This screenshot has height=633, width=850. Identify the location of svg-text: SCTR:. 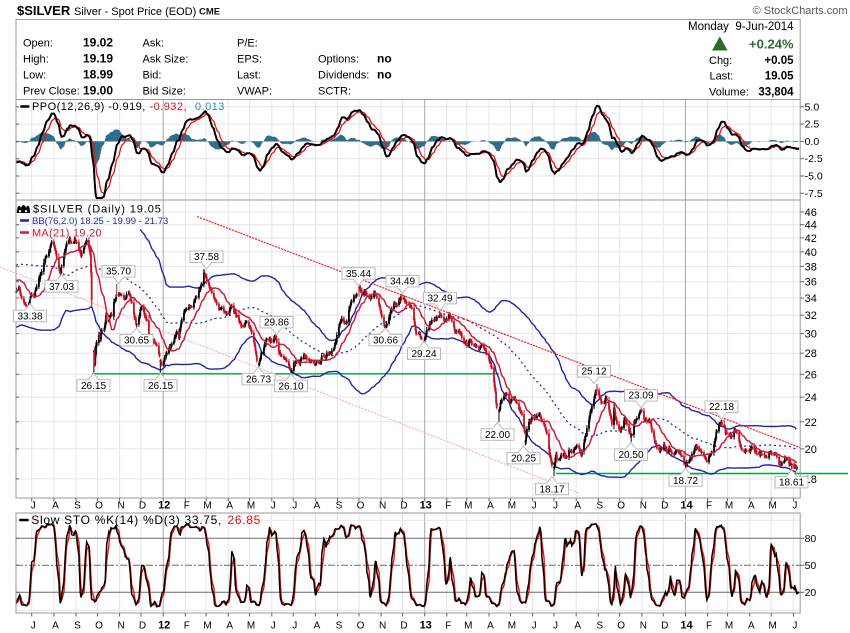
(334, 91).